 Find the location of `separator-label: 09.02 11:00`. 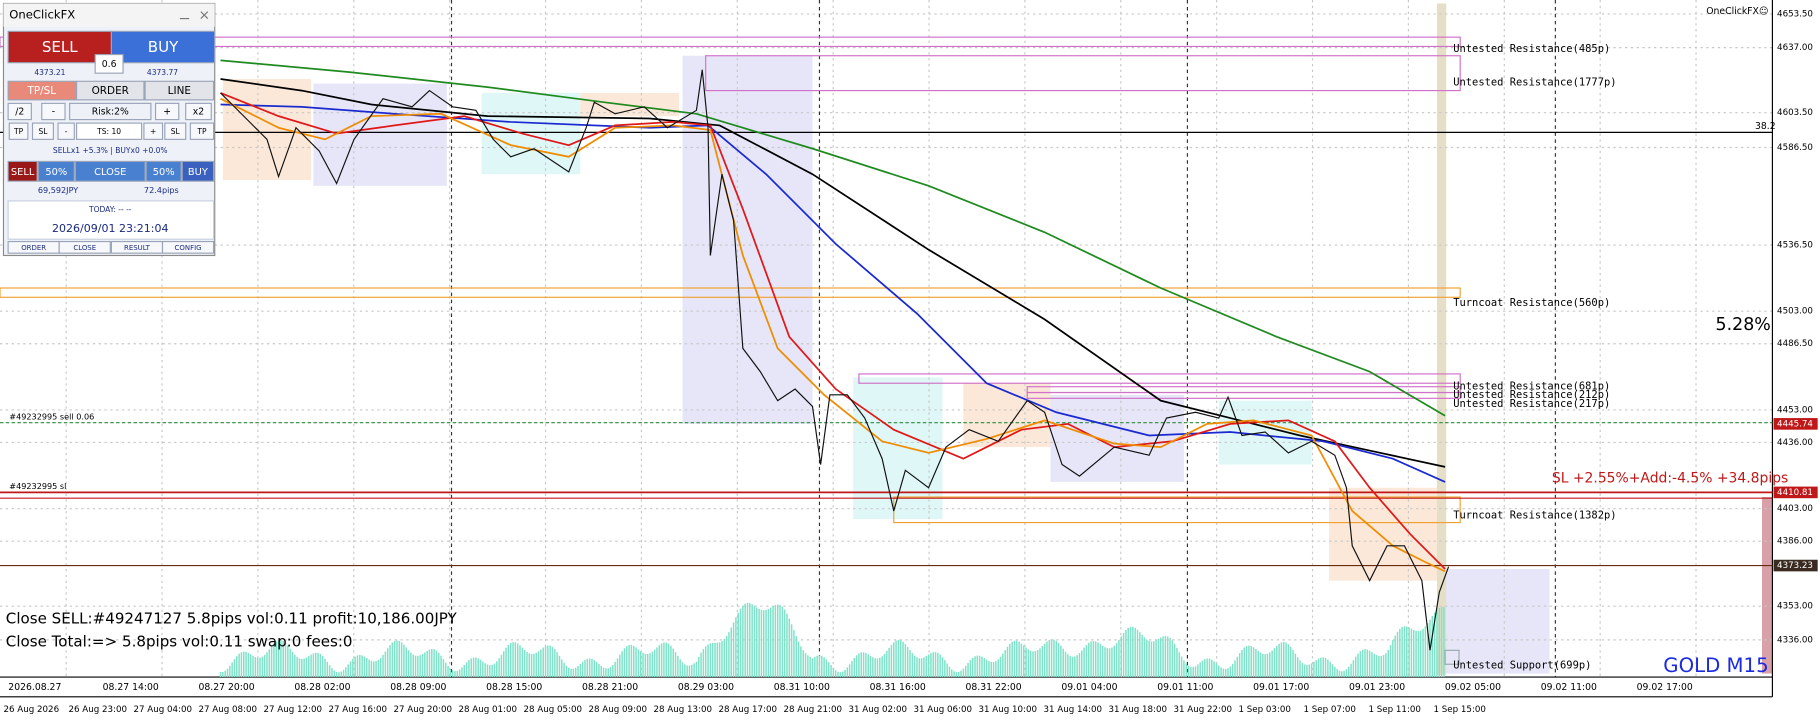

separator-label: 09.02 11:00 is located at coordinates (1569, 687).